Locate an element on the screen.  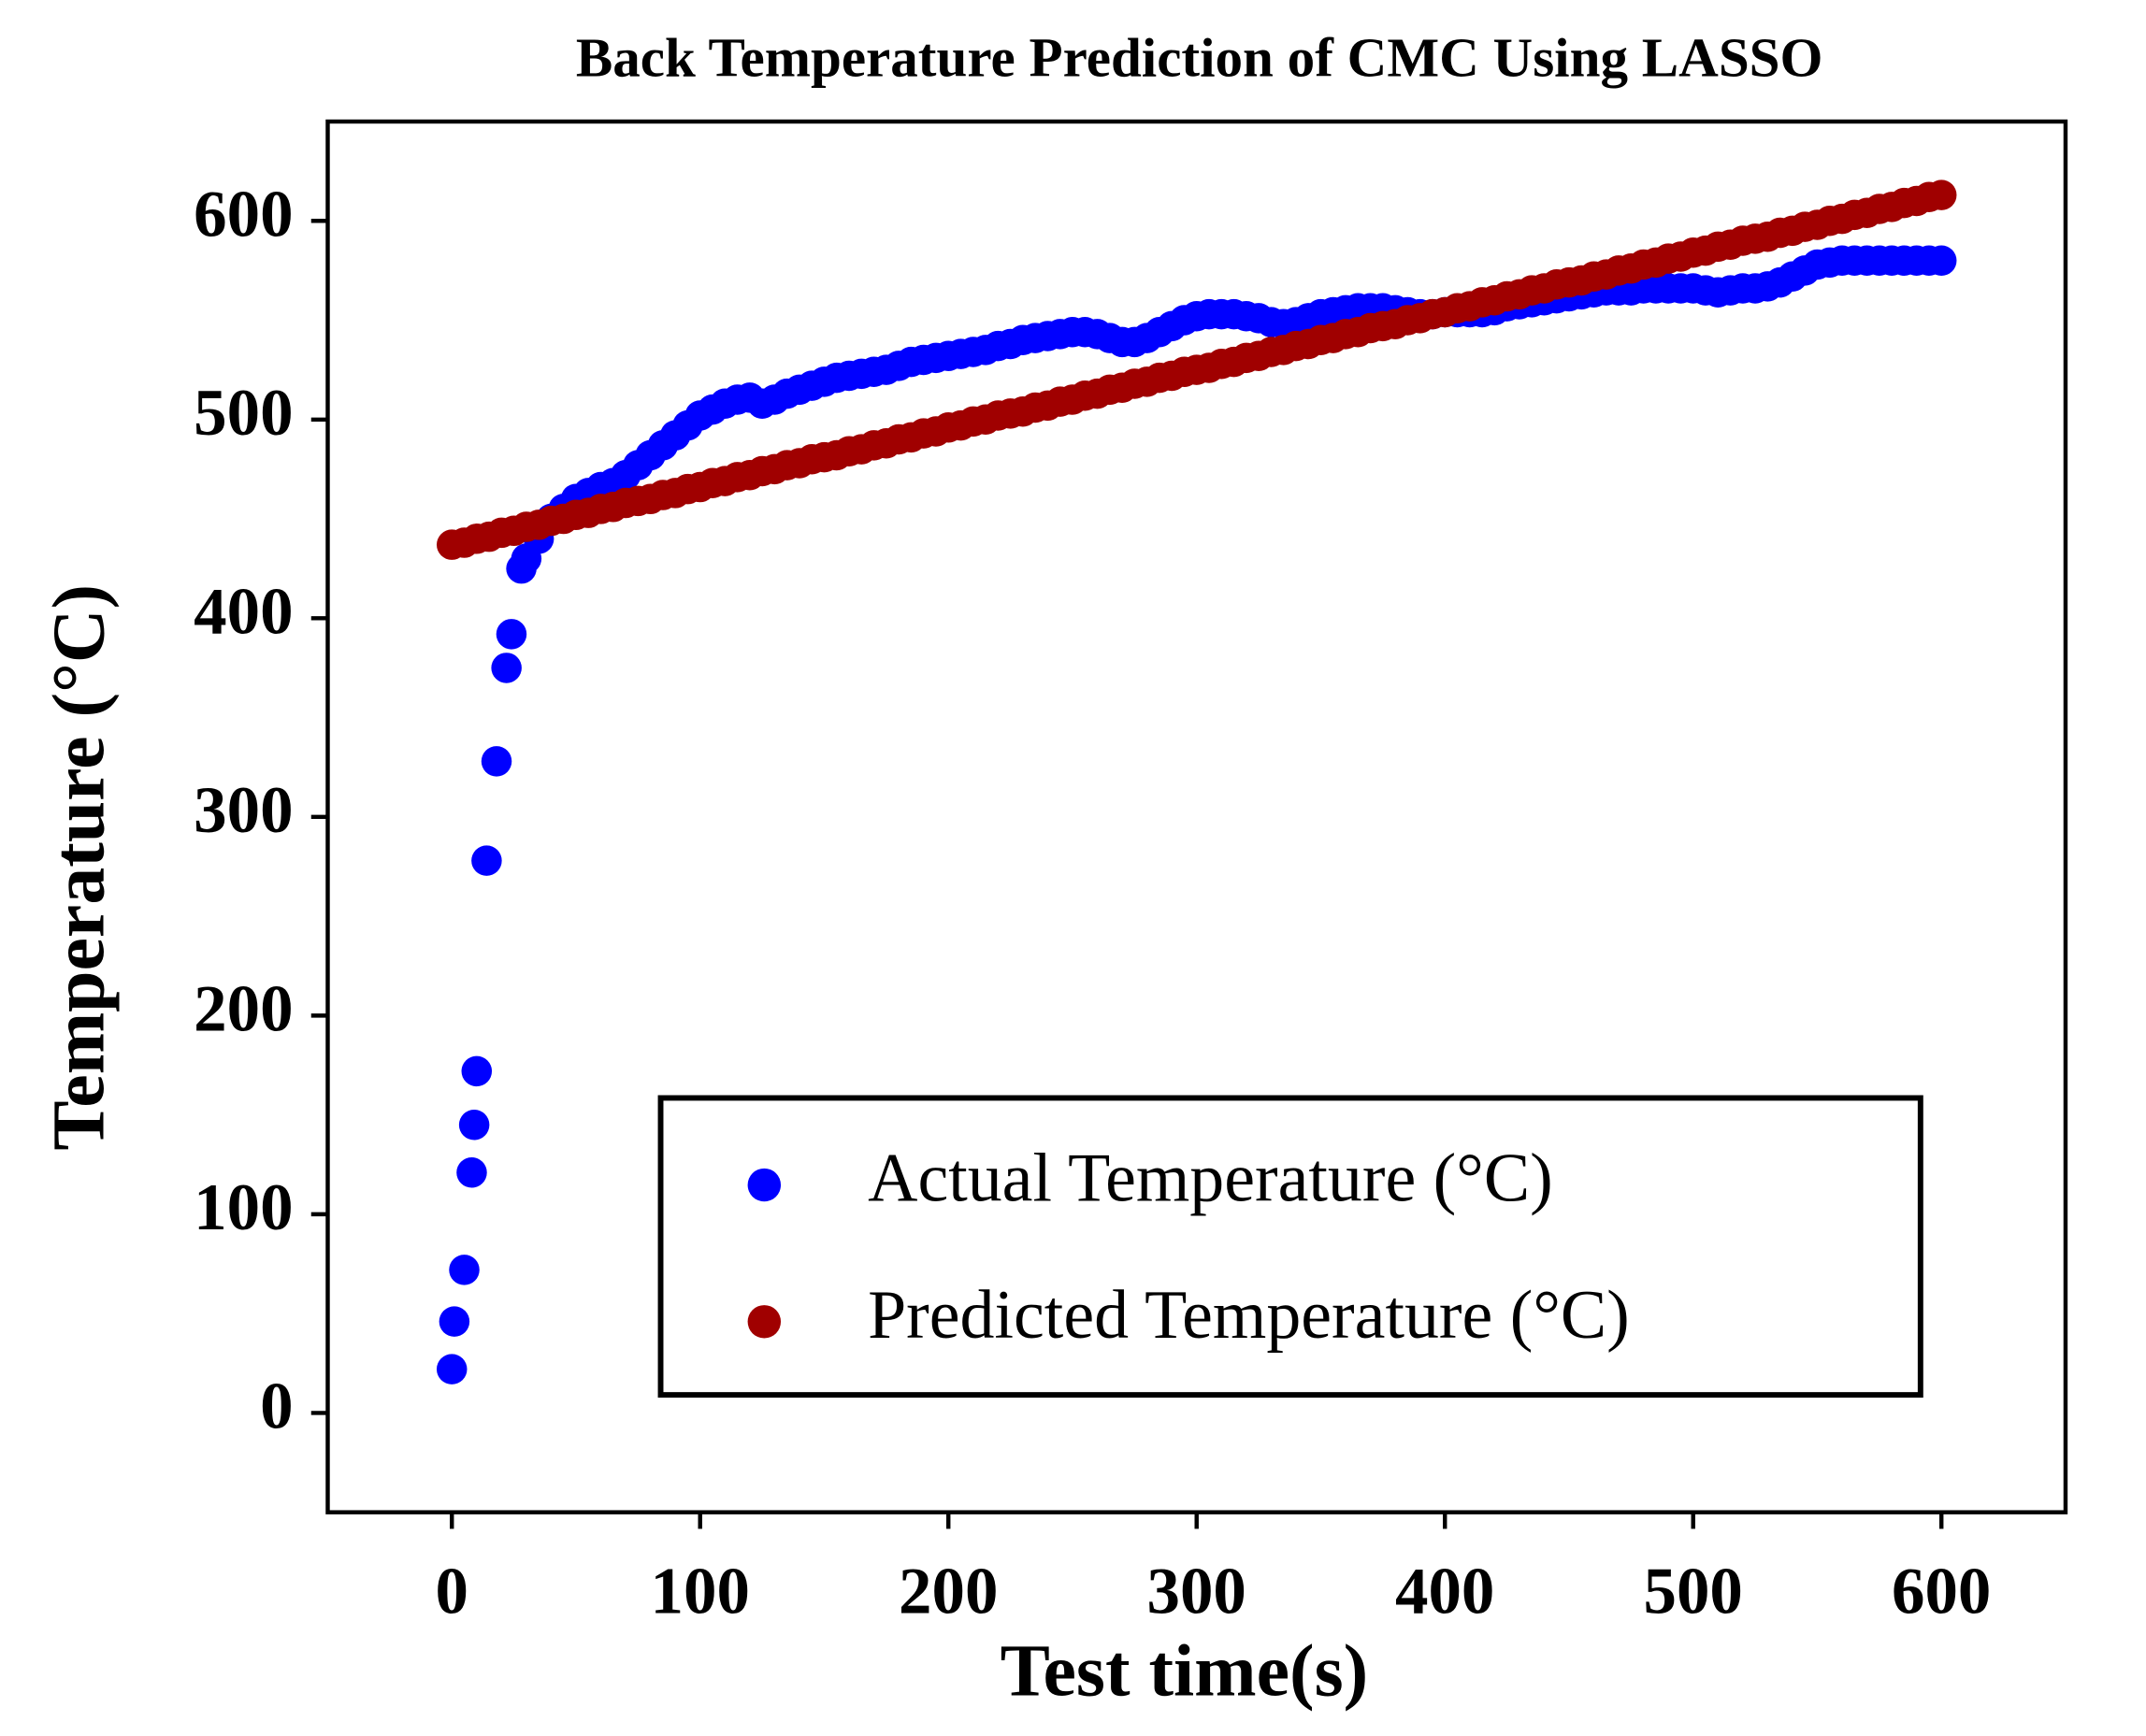
y-tick-label: 400 is located at coordinates (243, 612).